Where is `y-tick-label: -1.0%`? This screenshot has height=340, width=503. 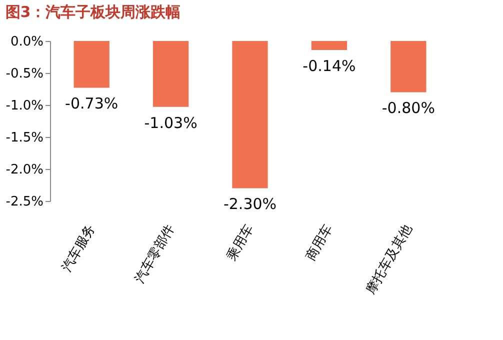 y-tick-label: -1.0% is located at coordinates (25, 106).